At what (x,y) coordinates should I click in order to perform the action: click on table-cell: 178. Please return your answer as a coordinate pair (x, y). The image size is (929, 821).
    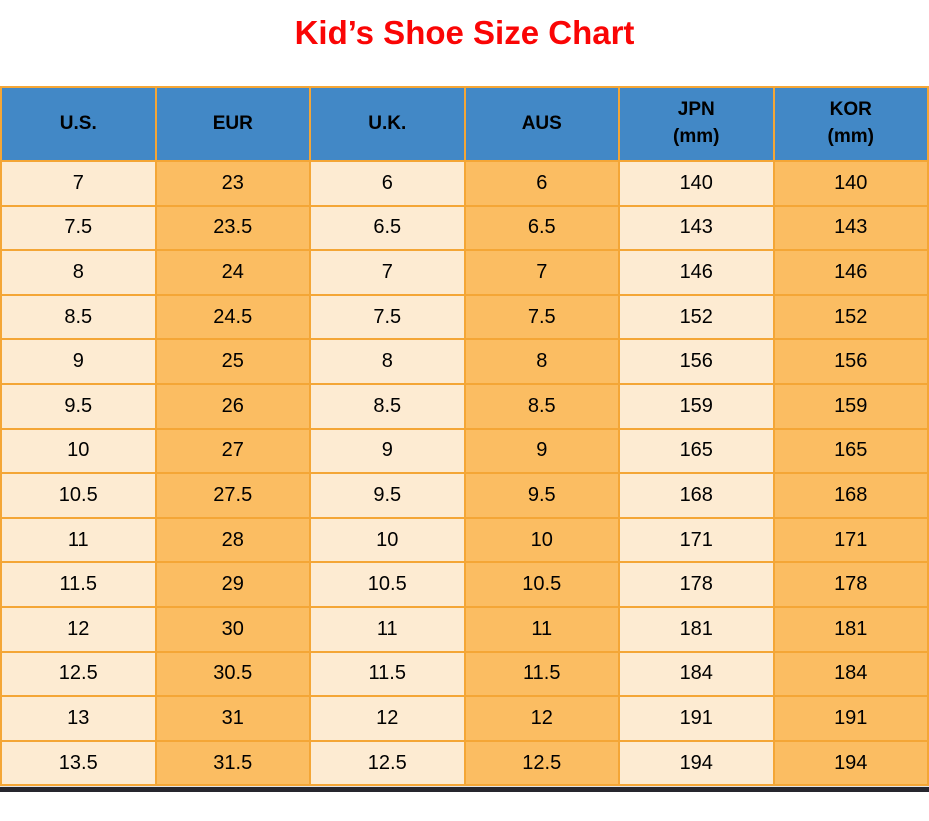
    Looking at the image, I should click on (696, 584).